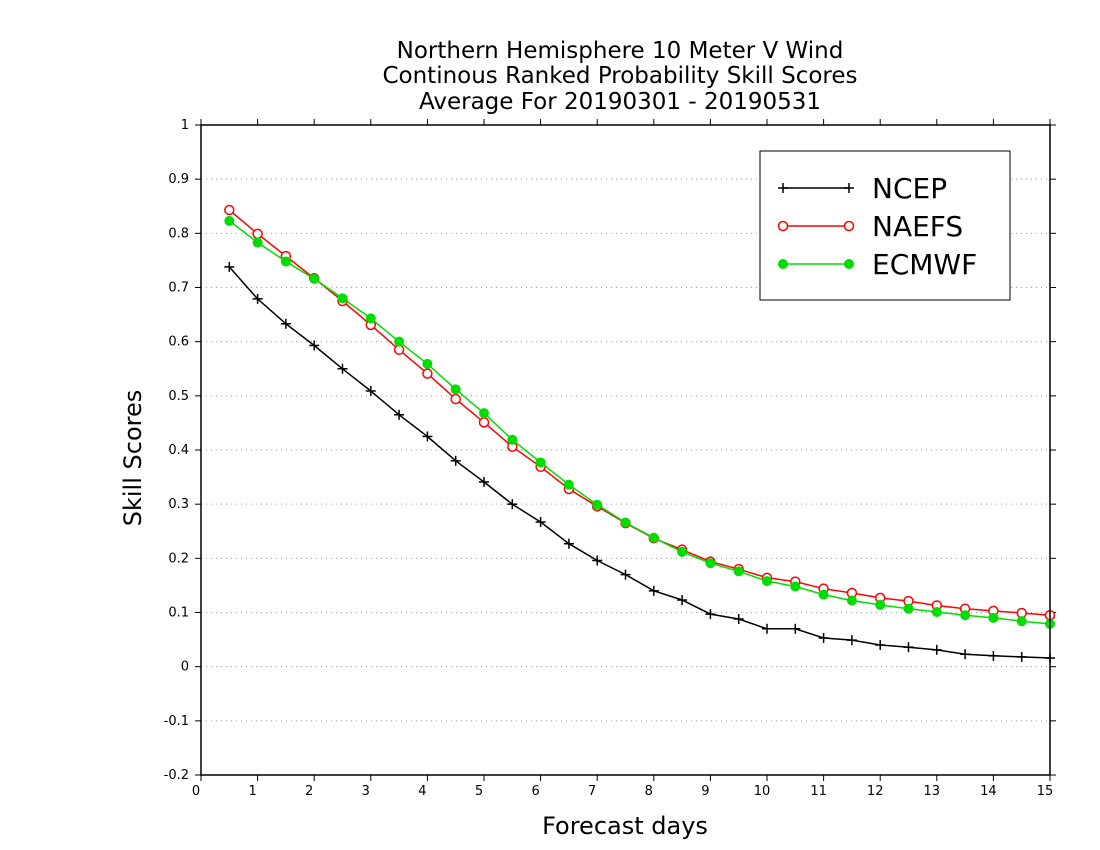 Image resolution: width=1100 pixels, height=850 pixels. What do you see at coordinates (178, 396) in the screenshot?
I see `y-tick-label: 0.5` at bounding box center [178, 396].